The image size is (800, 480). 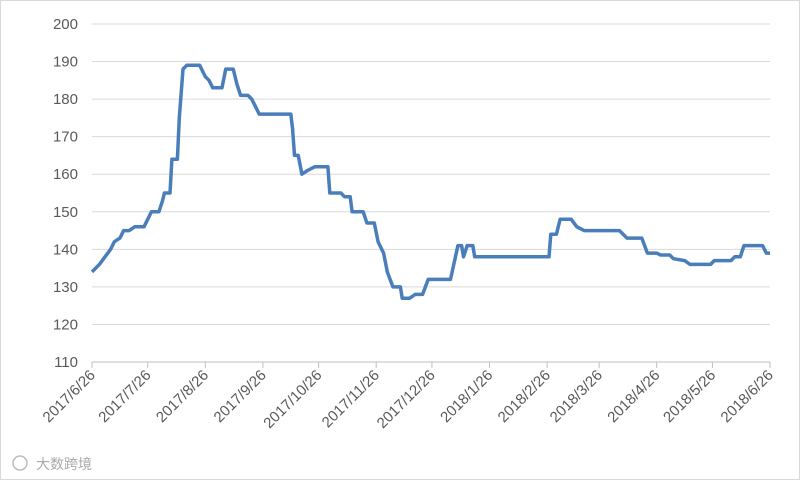 I want to click on y-tick-label: 180, so click(x=65, y=99).